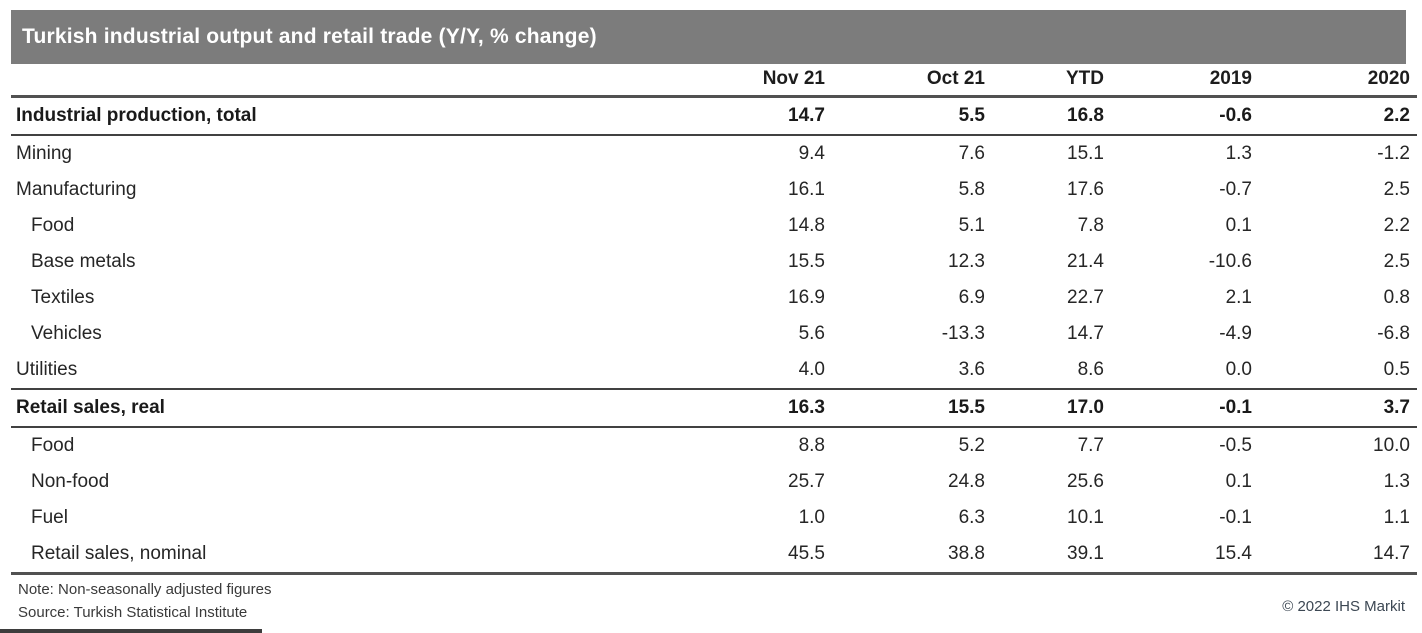 This screenshot has height=633, width=1422. I want to click on cell-value: 39.1, so click(1085, 553).